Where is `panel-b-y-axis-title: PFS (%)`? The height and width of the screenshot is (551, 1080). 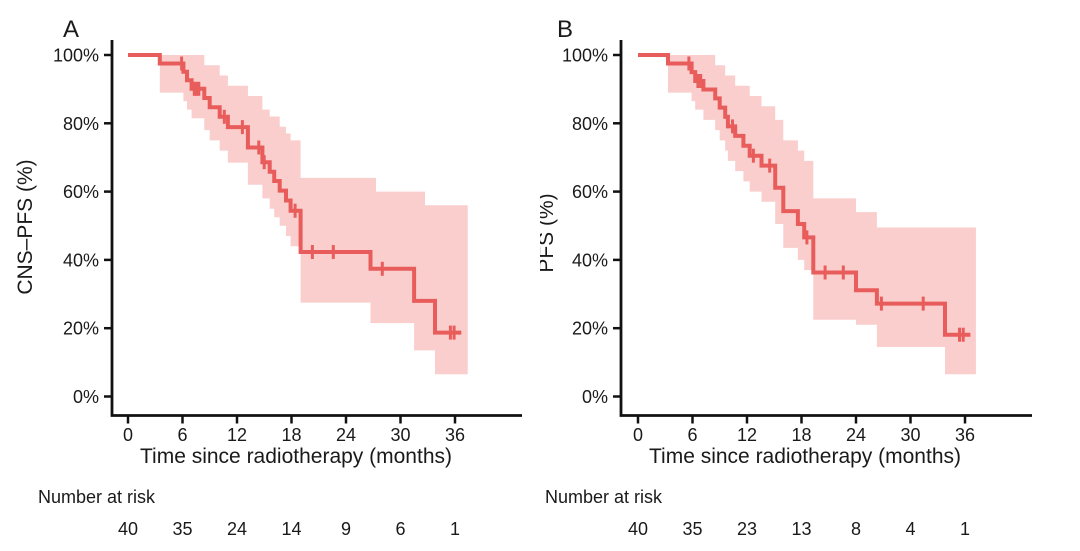 panel-b-y-axis-title: PFS (%) is located at coordinates (549, 232).